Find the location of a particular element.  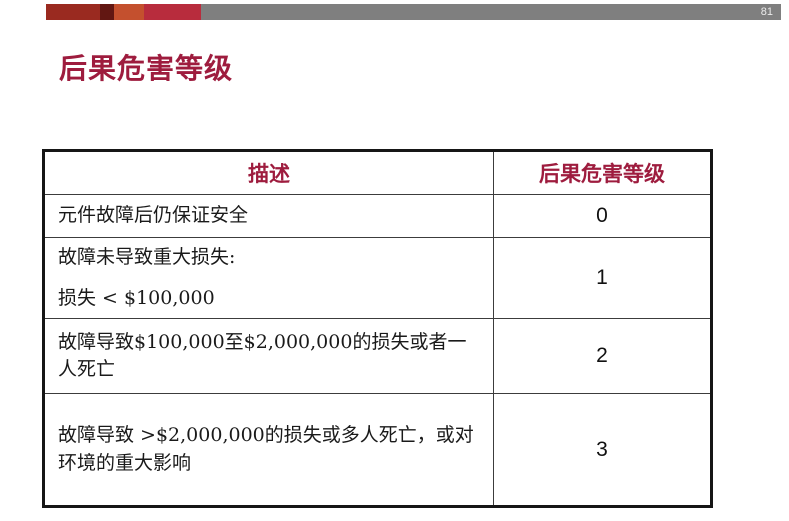

top-decoration-bar: 81 is located at coordinates (413, 12).